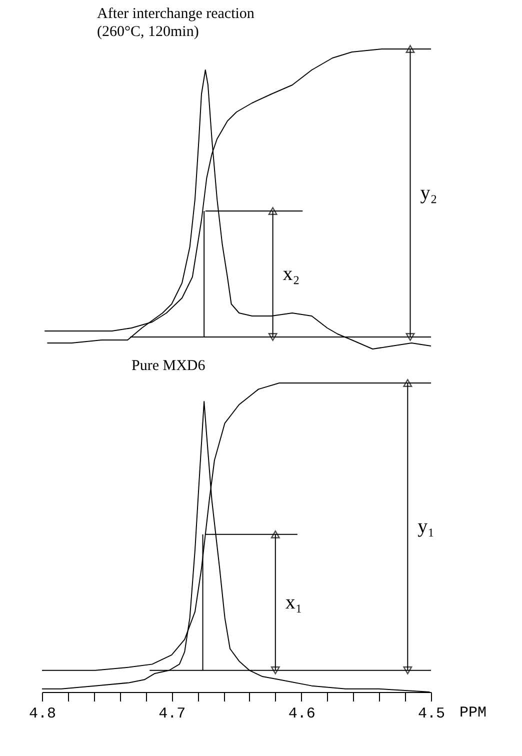  What do you see at coordinates (432, 714) in the screenshot?
I see `x-tick-label: 4.5` at bounding box center [432, 714].